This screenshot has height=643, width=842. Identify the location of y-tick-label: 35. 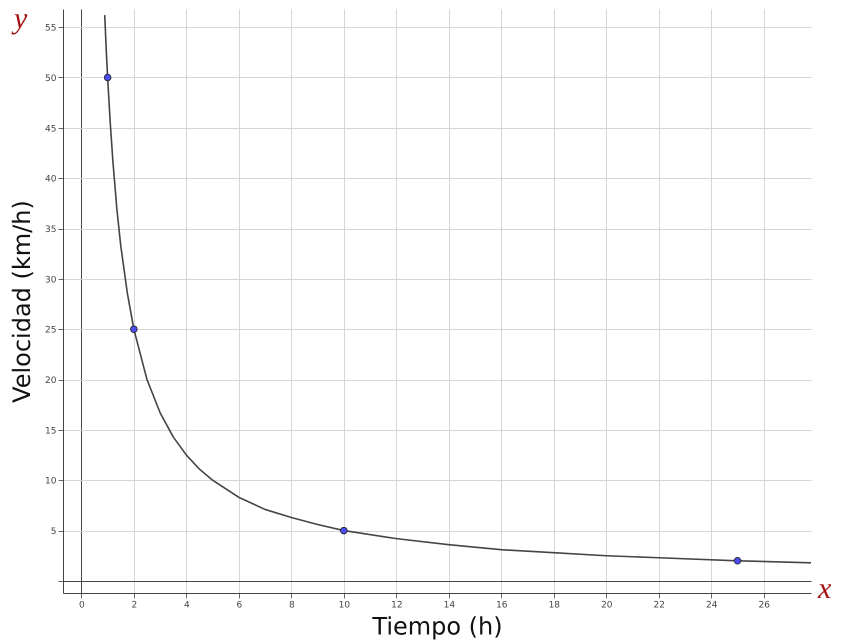
(50, 230).